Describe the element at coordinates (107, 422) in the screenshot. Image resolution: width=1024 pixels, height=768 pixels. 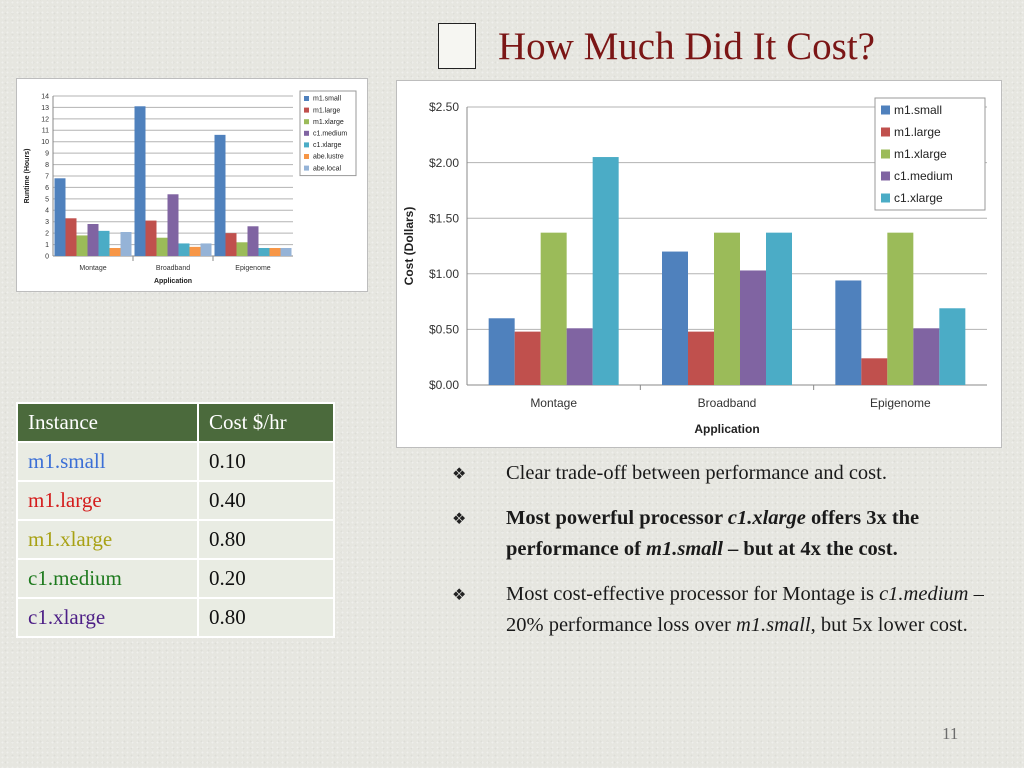
I see `table-header-instance: Instance` at that location.